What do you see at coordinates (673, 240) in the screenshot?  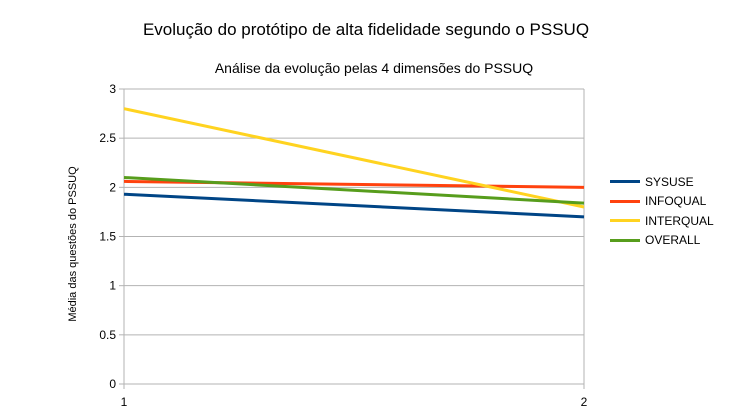 I see `legend-label: OVERALL` at bounding box center [673, 240].